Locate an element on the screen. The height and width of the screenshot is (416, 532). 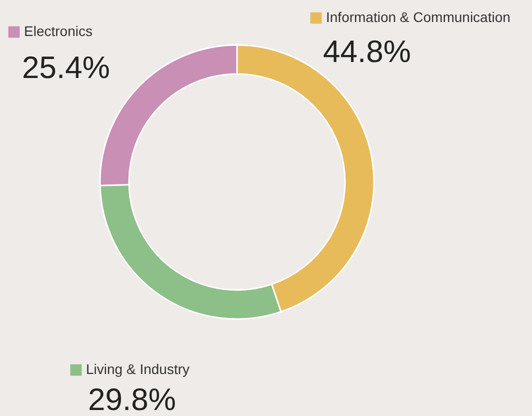
data-label: 44.8% is located at coordinates (367, 51).